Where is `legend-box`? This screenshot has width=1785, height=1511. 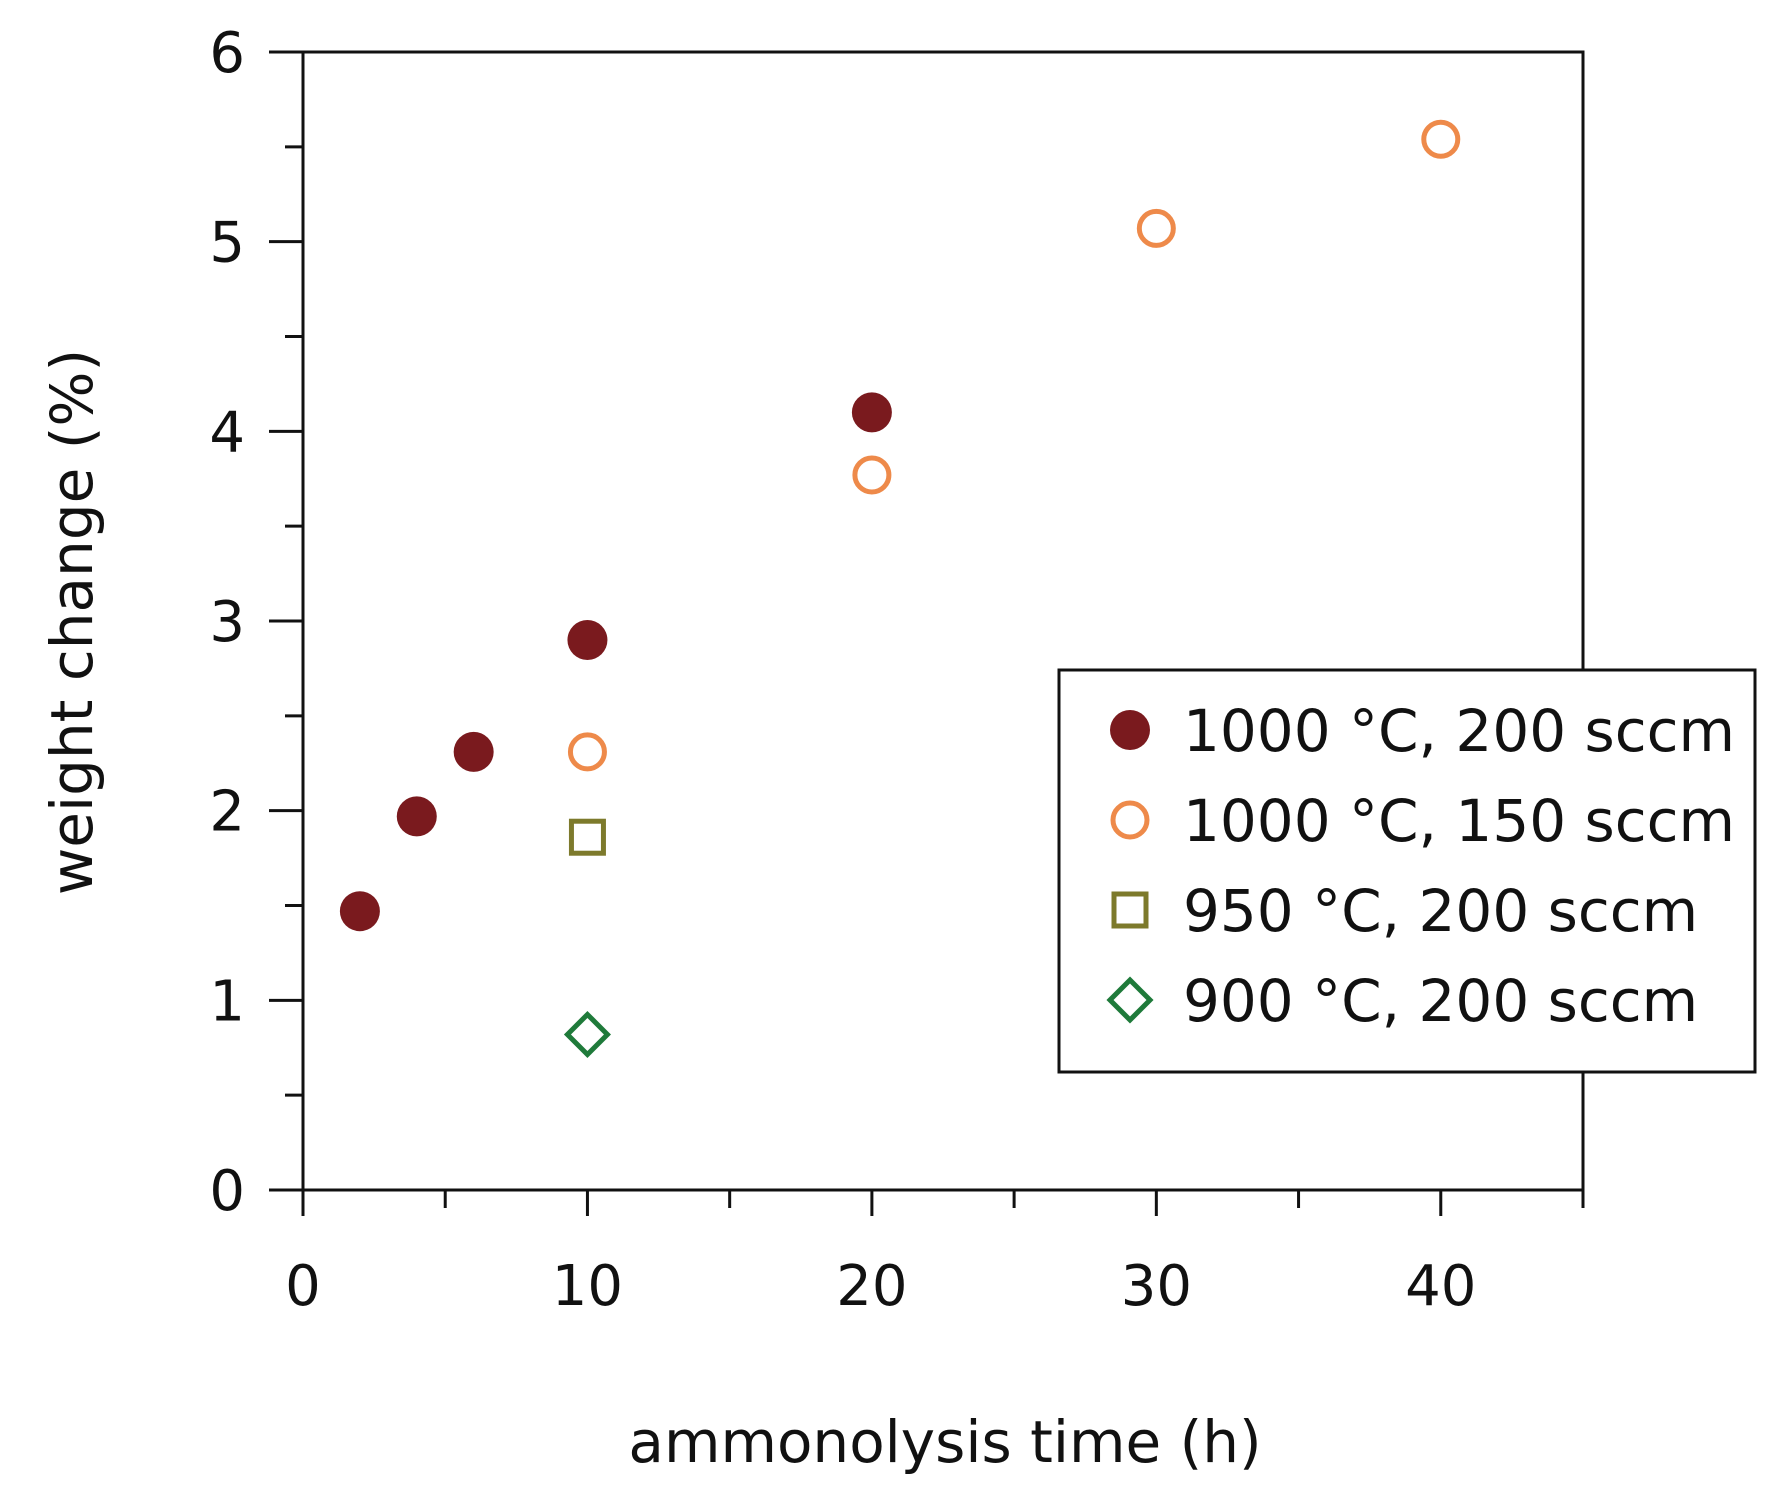
legend-box is located at coordinates (1407, 871).